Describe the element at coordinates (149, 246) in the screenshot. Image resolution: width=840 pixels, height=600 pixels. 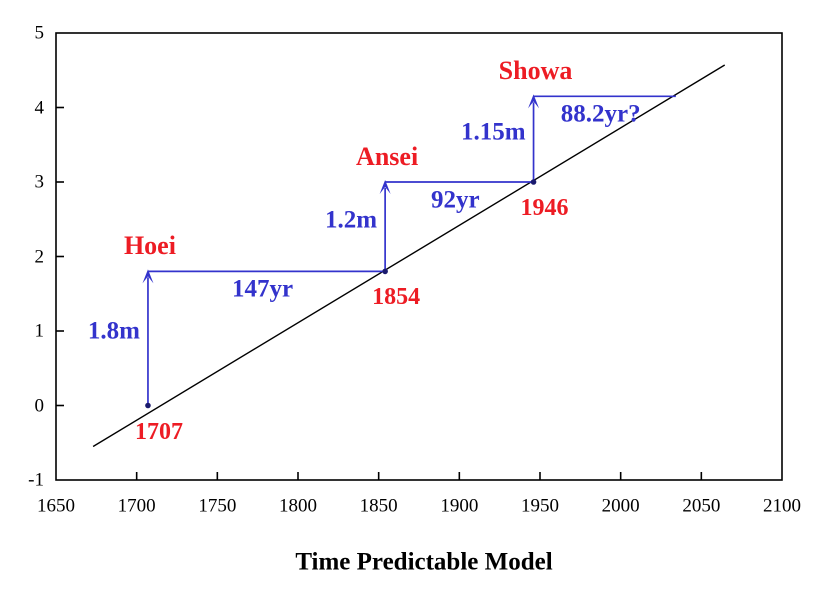
I see `event-name-label: Hoei` at that location.